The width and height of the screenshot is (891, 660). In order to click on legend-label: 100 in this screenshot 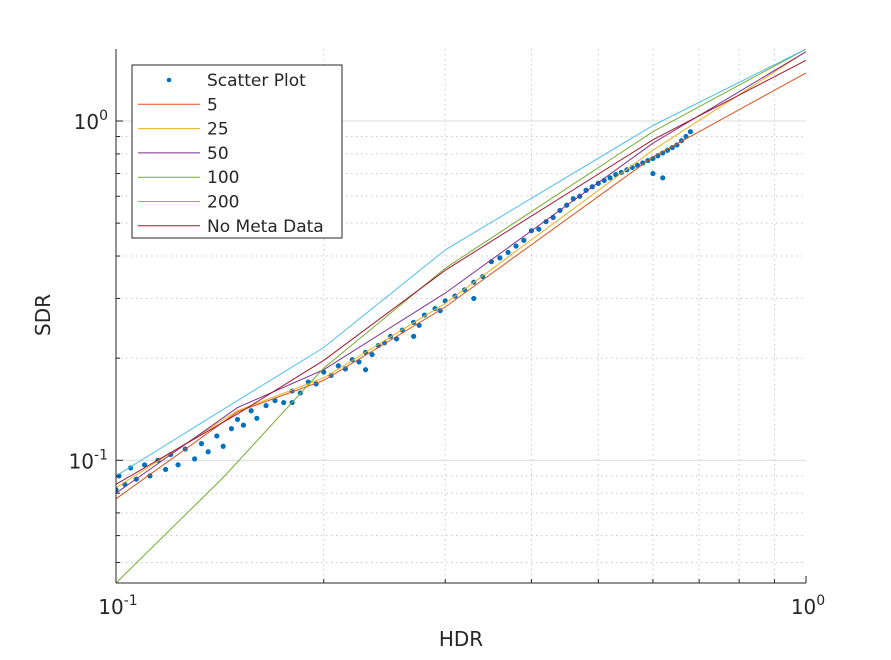, I will do `click(223, 178)`.